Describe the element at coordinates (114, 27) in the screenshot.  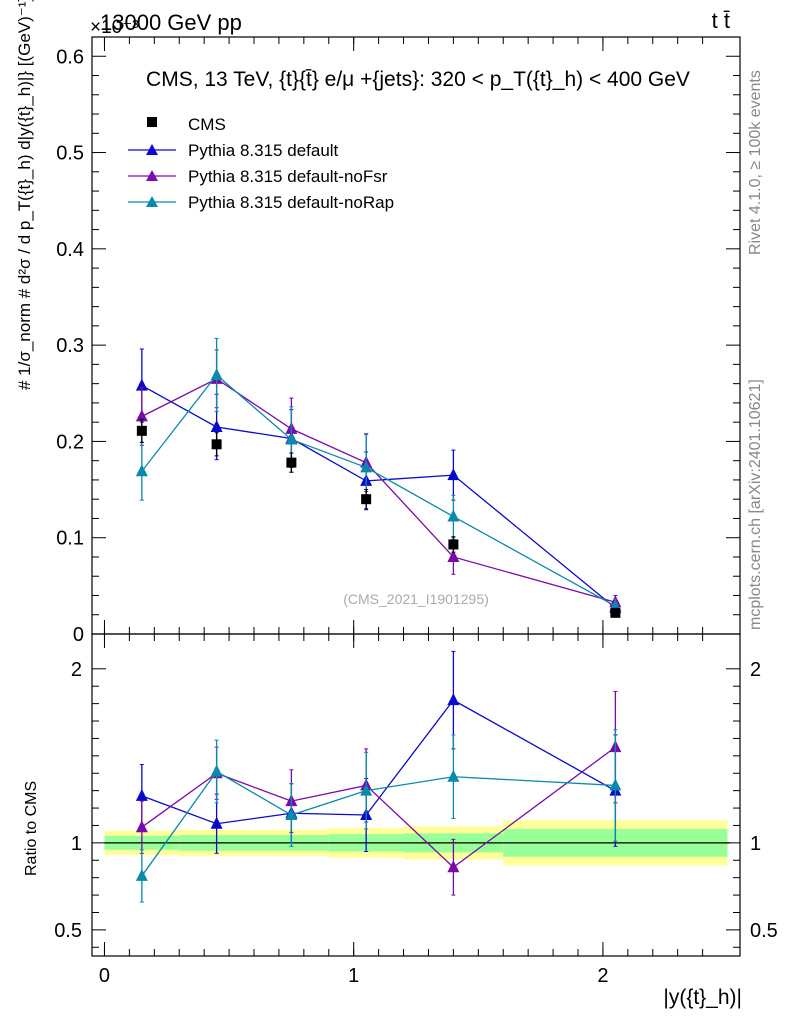
I see `exponent-label: ×10⁻³` at that location.